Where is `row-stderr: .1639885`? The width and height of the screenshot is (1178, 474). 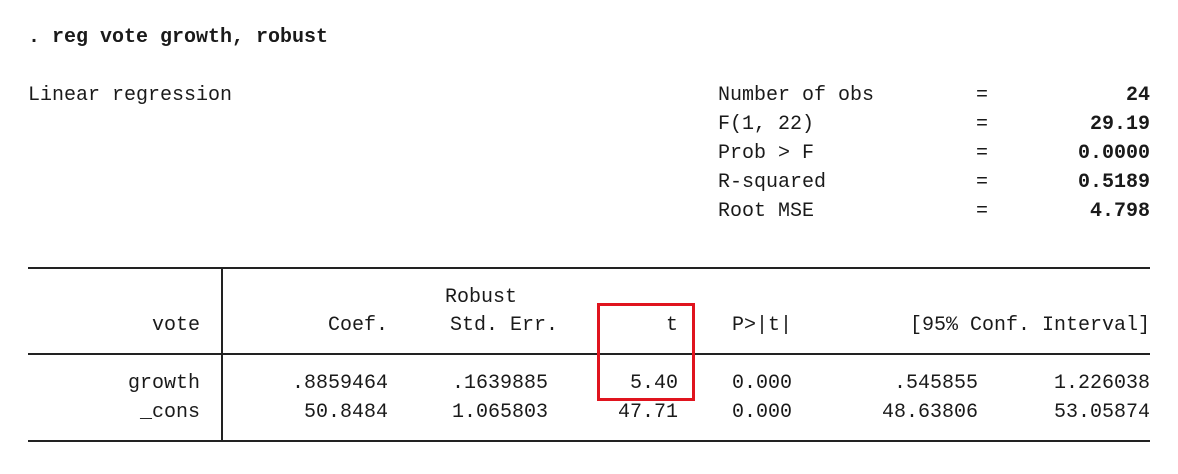 row-stderr: .1639885 is located at coordinates (499, 383).